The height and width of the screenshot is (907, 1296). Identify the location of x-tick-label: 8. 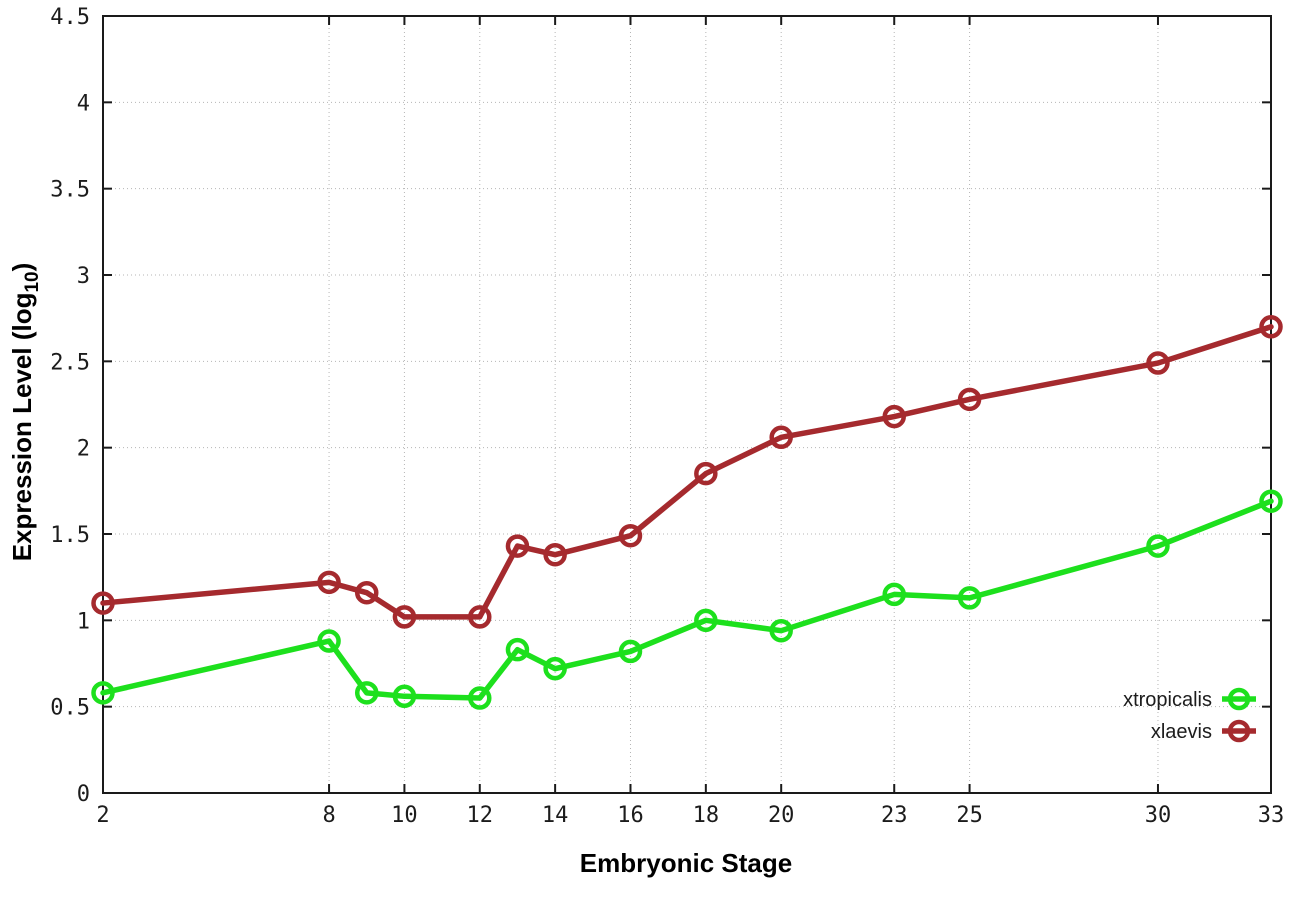
(328, 815).